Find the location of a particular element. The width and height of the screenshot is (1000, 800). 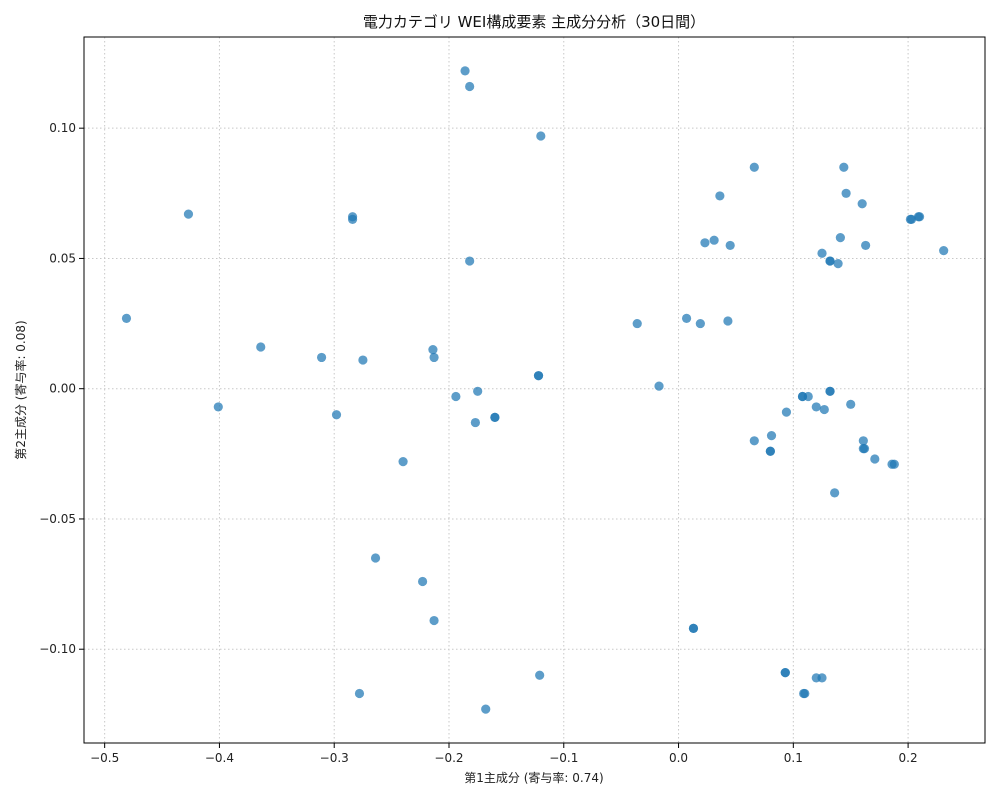

x-tick-label: 0.0 is located at coordinates (678, 758).